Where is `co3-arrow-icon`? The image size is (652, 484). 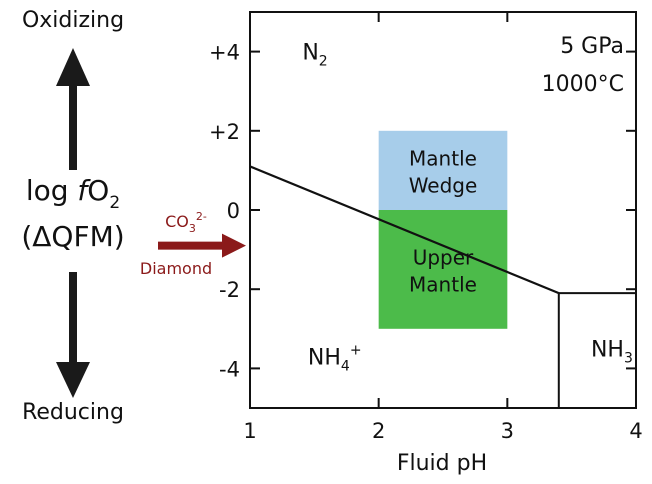
co3-arrow-icon is located at coordinates (234, 245).